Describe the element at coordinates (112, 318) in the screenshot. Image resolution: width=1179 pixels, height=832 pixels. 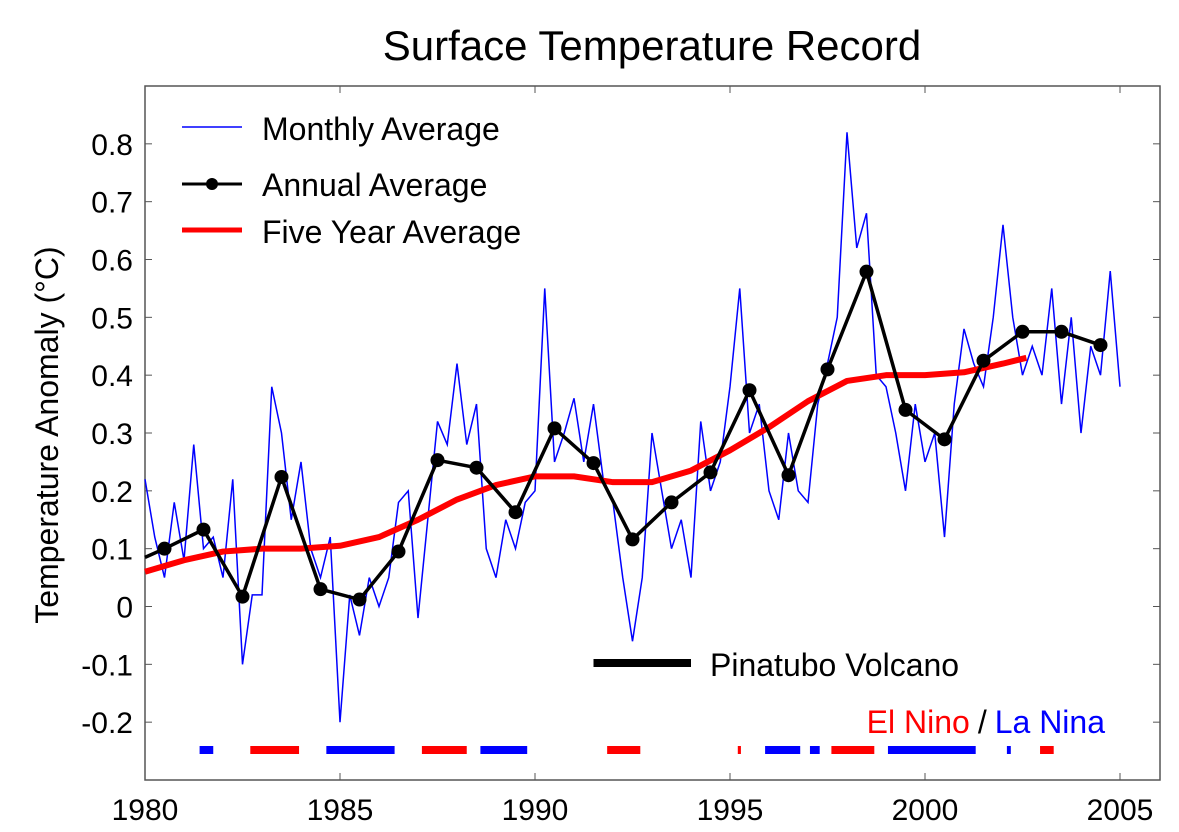
I see `y-tick-label: 0.5` at that location.